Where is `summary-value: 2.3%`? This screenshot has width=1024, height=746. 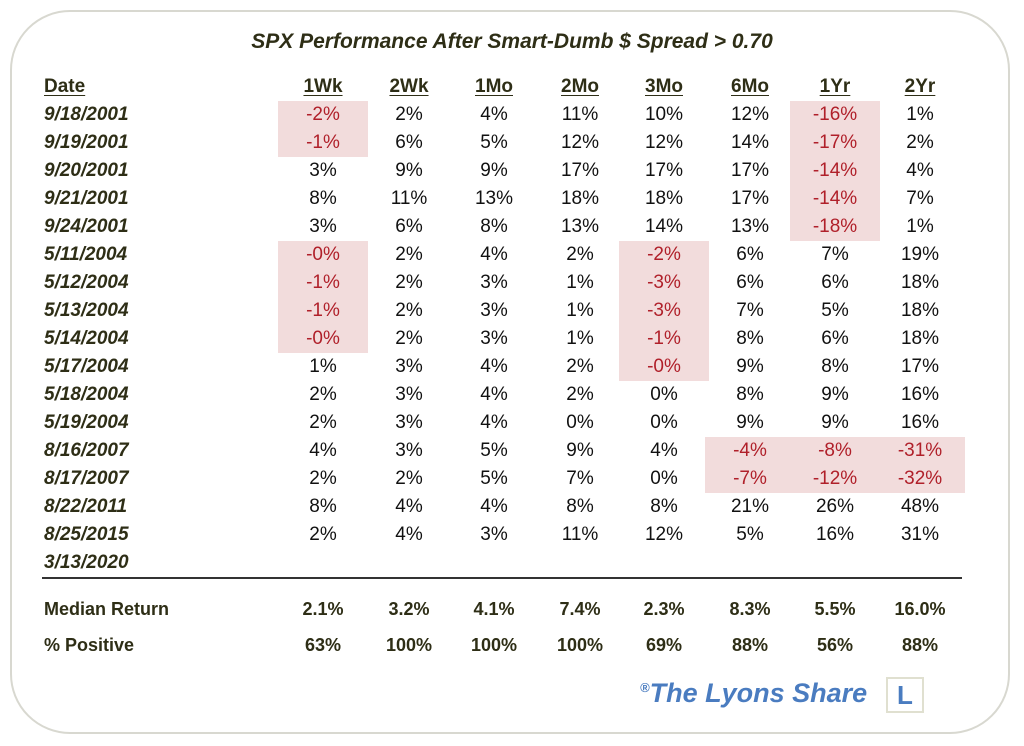
summary-value: 2.3% is located at coordinates (664, 609).